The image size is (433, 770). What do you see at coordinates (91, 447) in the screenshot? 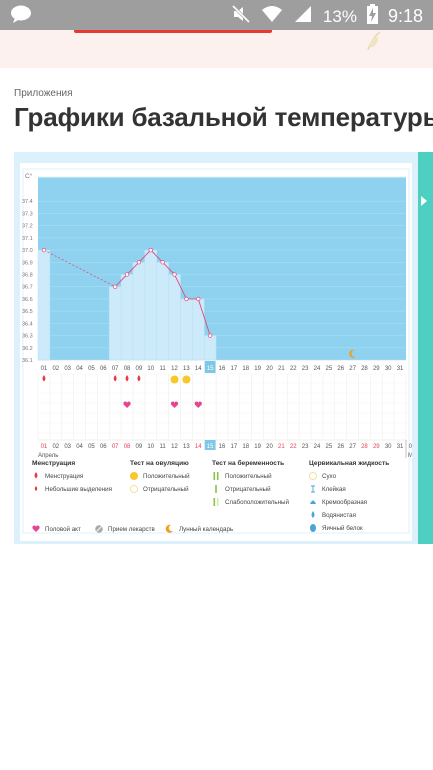
I see `bottom-day-label: 05` at bounding box center [91, 447].